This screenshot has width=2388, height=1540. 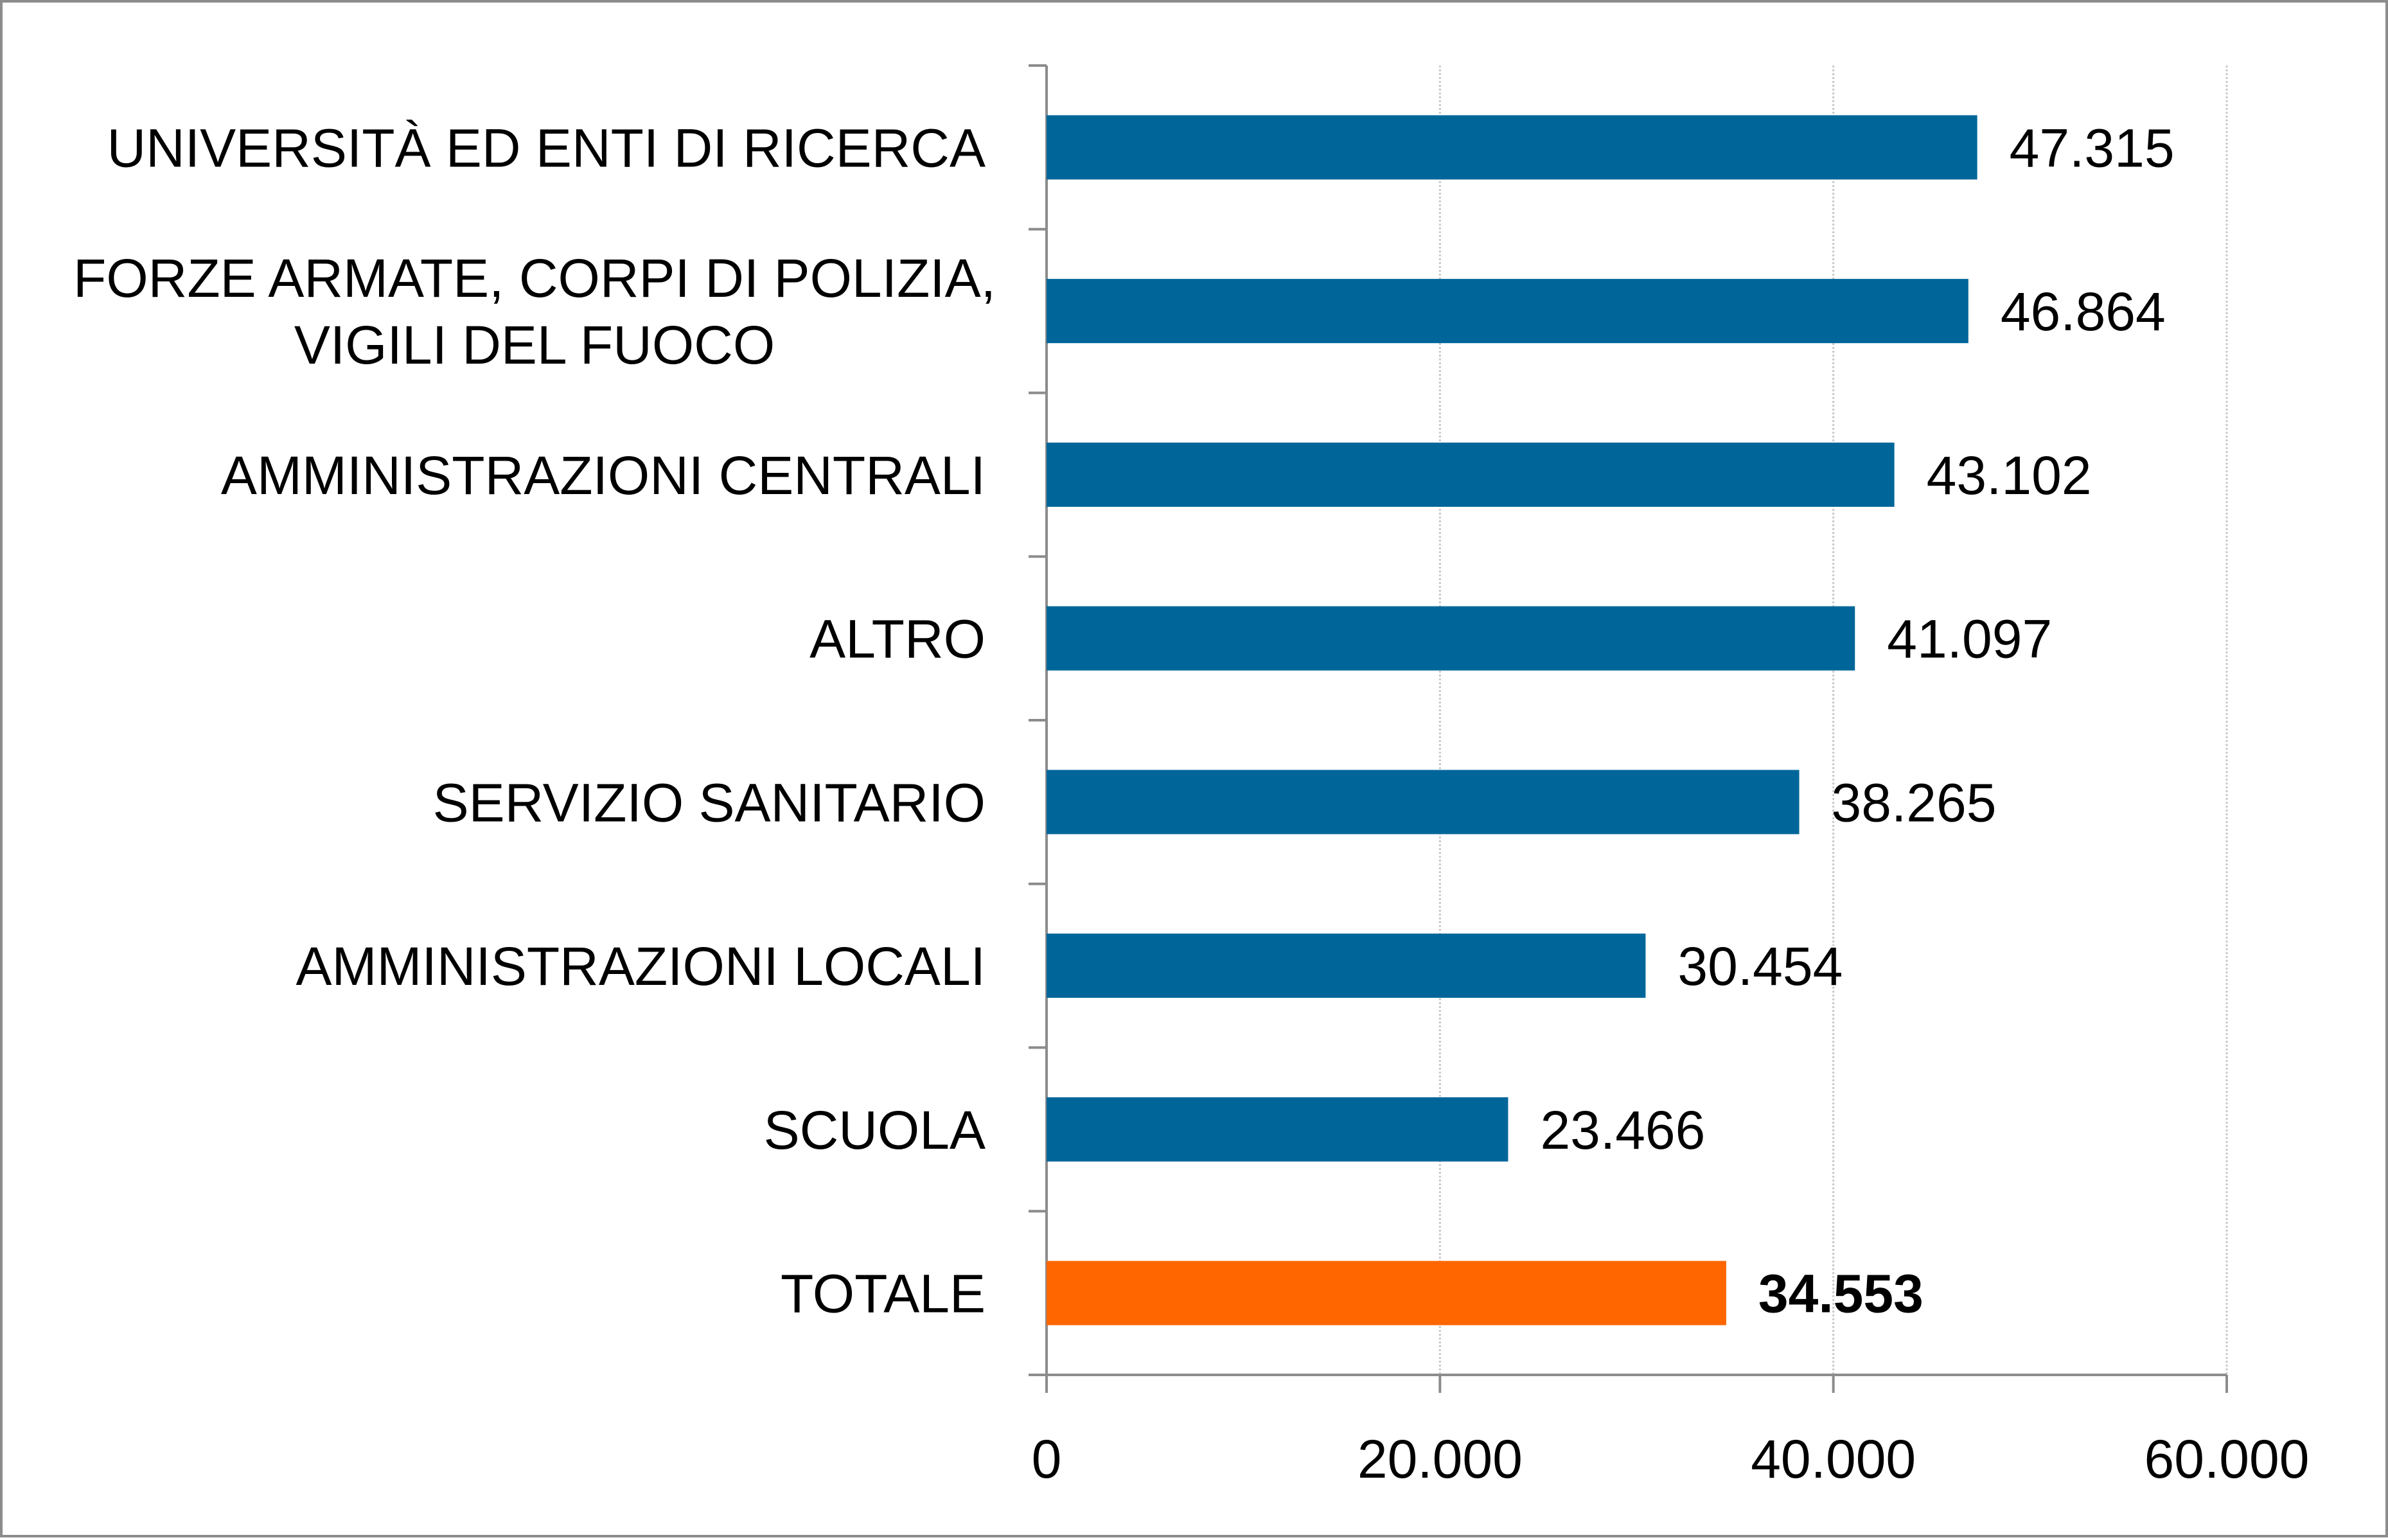 I want to click on value-label-0: 47.315, so click(x=2093, y=148).